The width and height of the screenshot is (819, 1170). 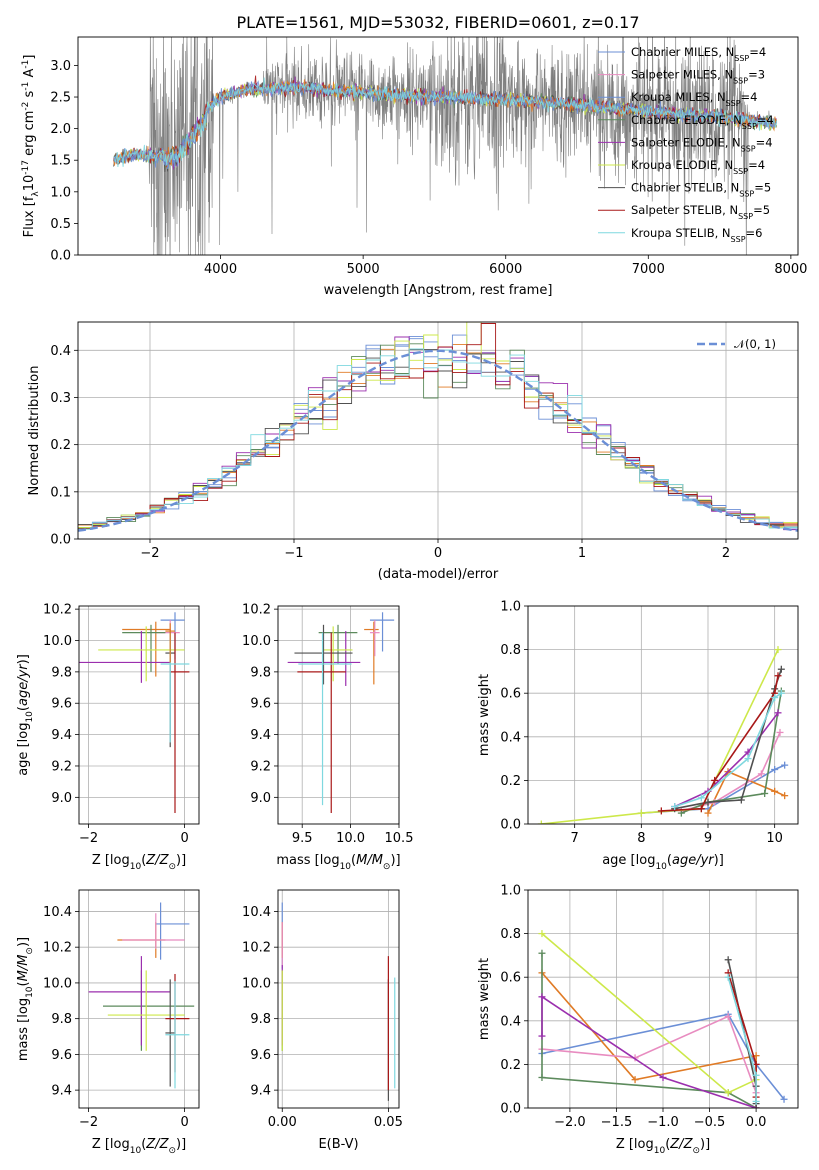 What do you see at coordinates (438, 574) in the screenshot?
I see `label-part: (data-model)/error` at bounding box center [438, 574].